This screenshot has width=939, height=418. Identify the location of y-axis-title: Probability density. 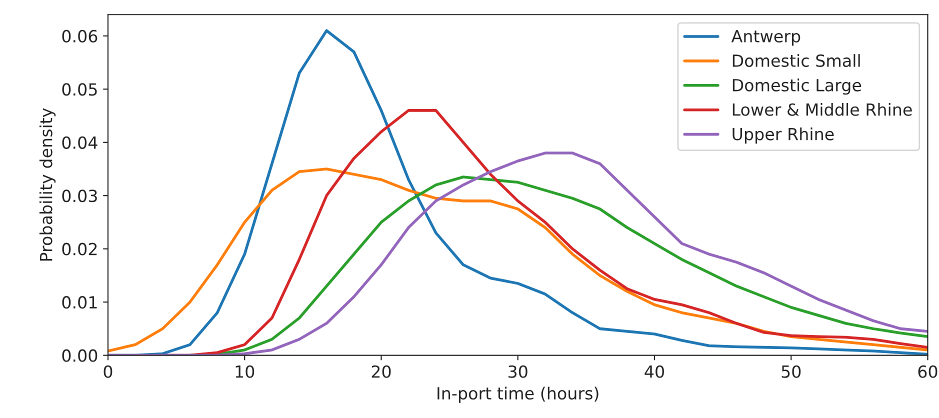
(47, 184).